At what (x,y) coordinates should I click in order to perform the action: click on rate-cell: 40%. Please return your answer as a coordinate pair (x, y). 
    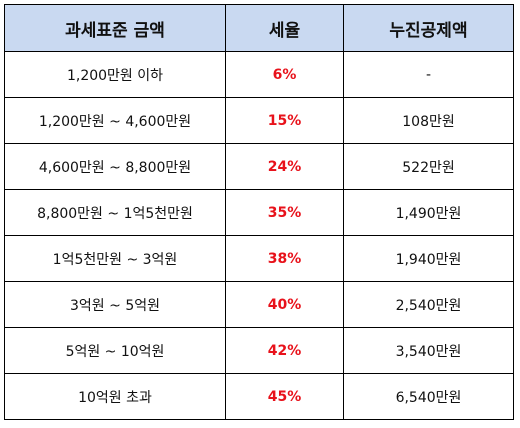
    Looking at the image, I should click on (284, 304).